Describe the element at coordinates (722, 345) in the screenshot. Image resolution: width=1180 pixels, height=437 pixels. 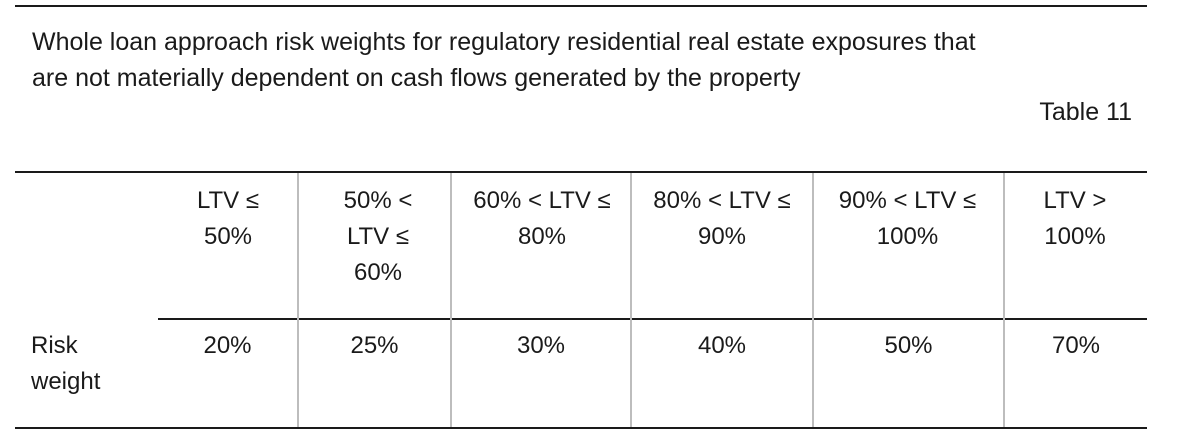
I see `value-cell: 40%` at that location.